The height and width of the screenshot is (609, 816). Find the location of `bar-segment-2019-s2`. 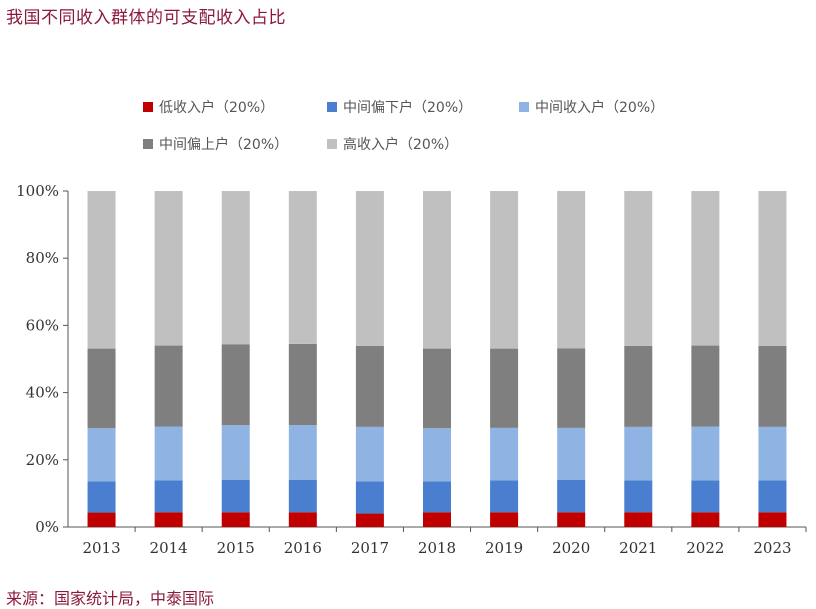

bar-segment-2019-s2 is located at coordinates (504, 454).